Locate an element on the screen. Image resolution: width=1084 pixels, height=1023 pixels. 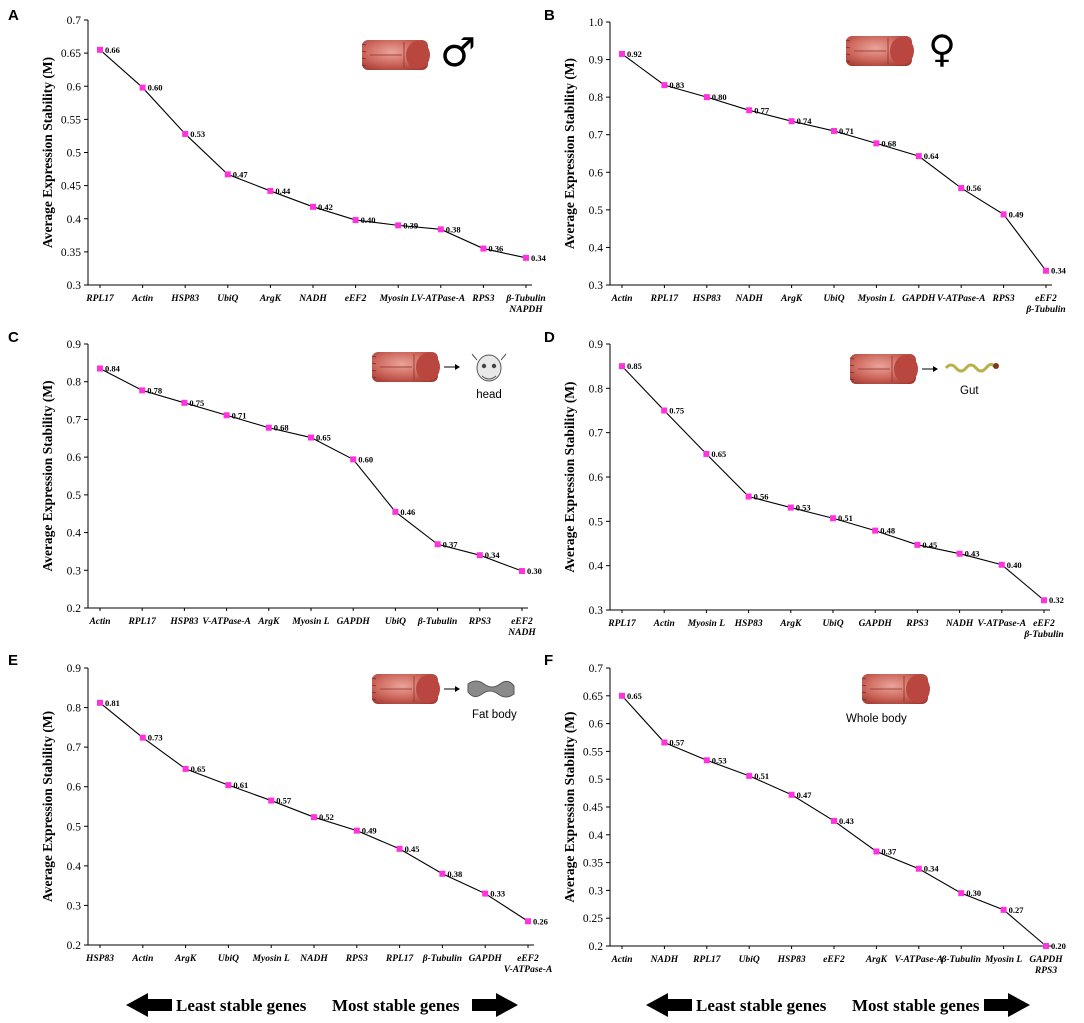
data-label: 0.68 is located at coordinates (888, 143).